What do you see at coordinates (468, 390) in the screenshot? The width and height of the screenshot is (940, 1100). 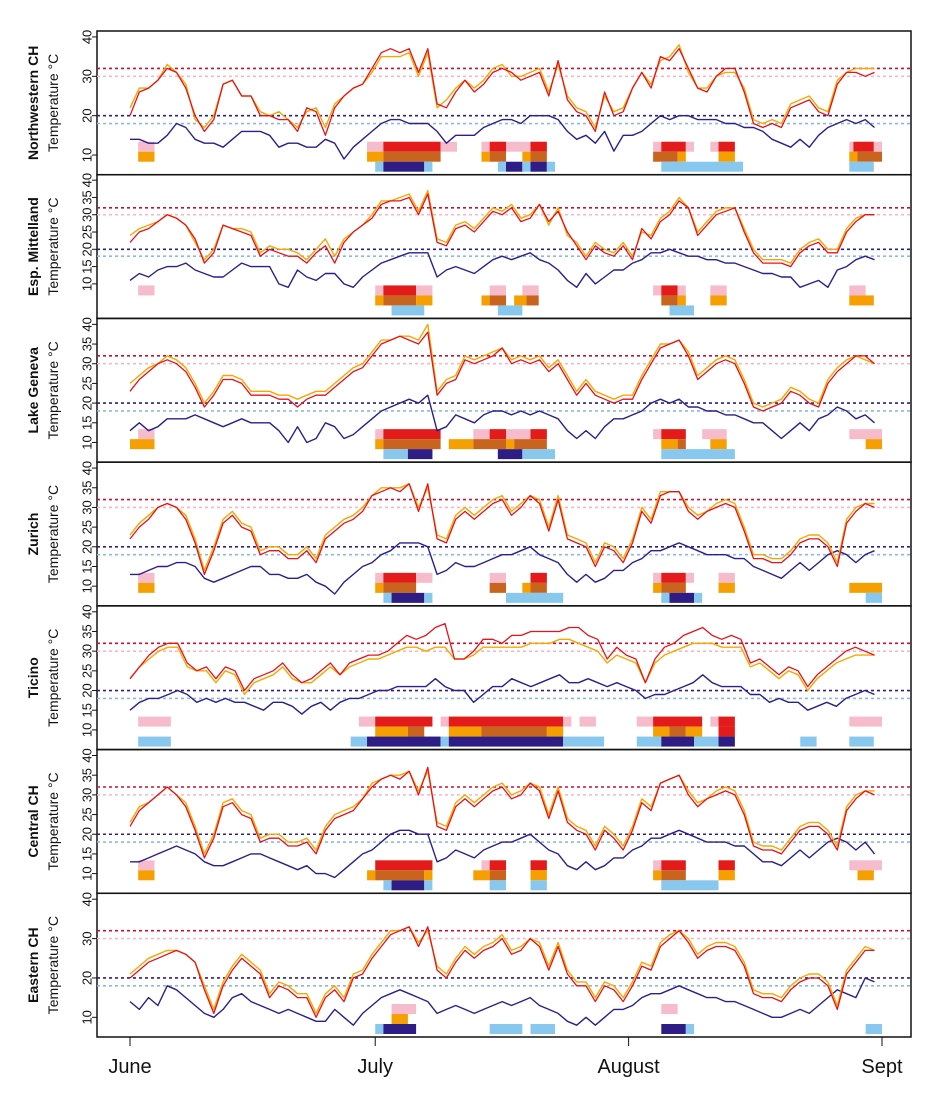 I see `panel-lake-geneva: 10 15 20 25 30 35 40 Lake Geneva Temperature °C` at bounding box center [468, 390].